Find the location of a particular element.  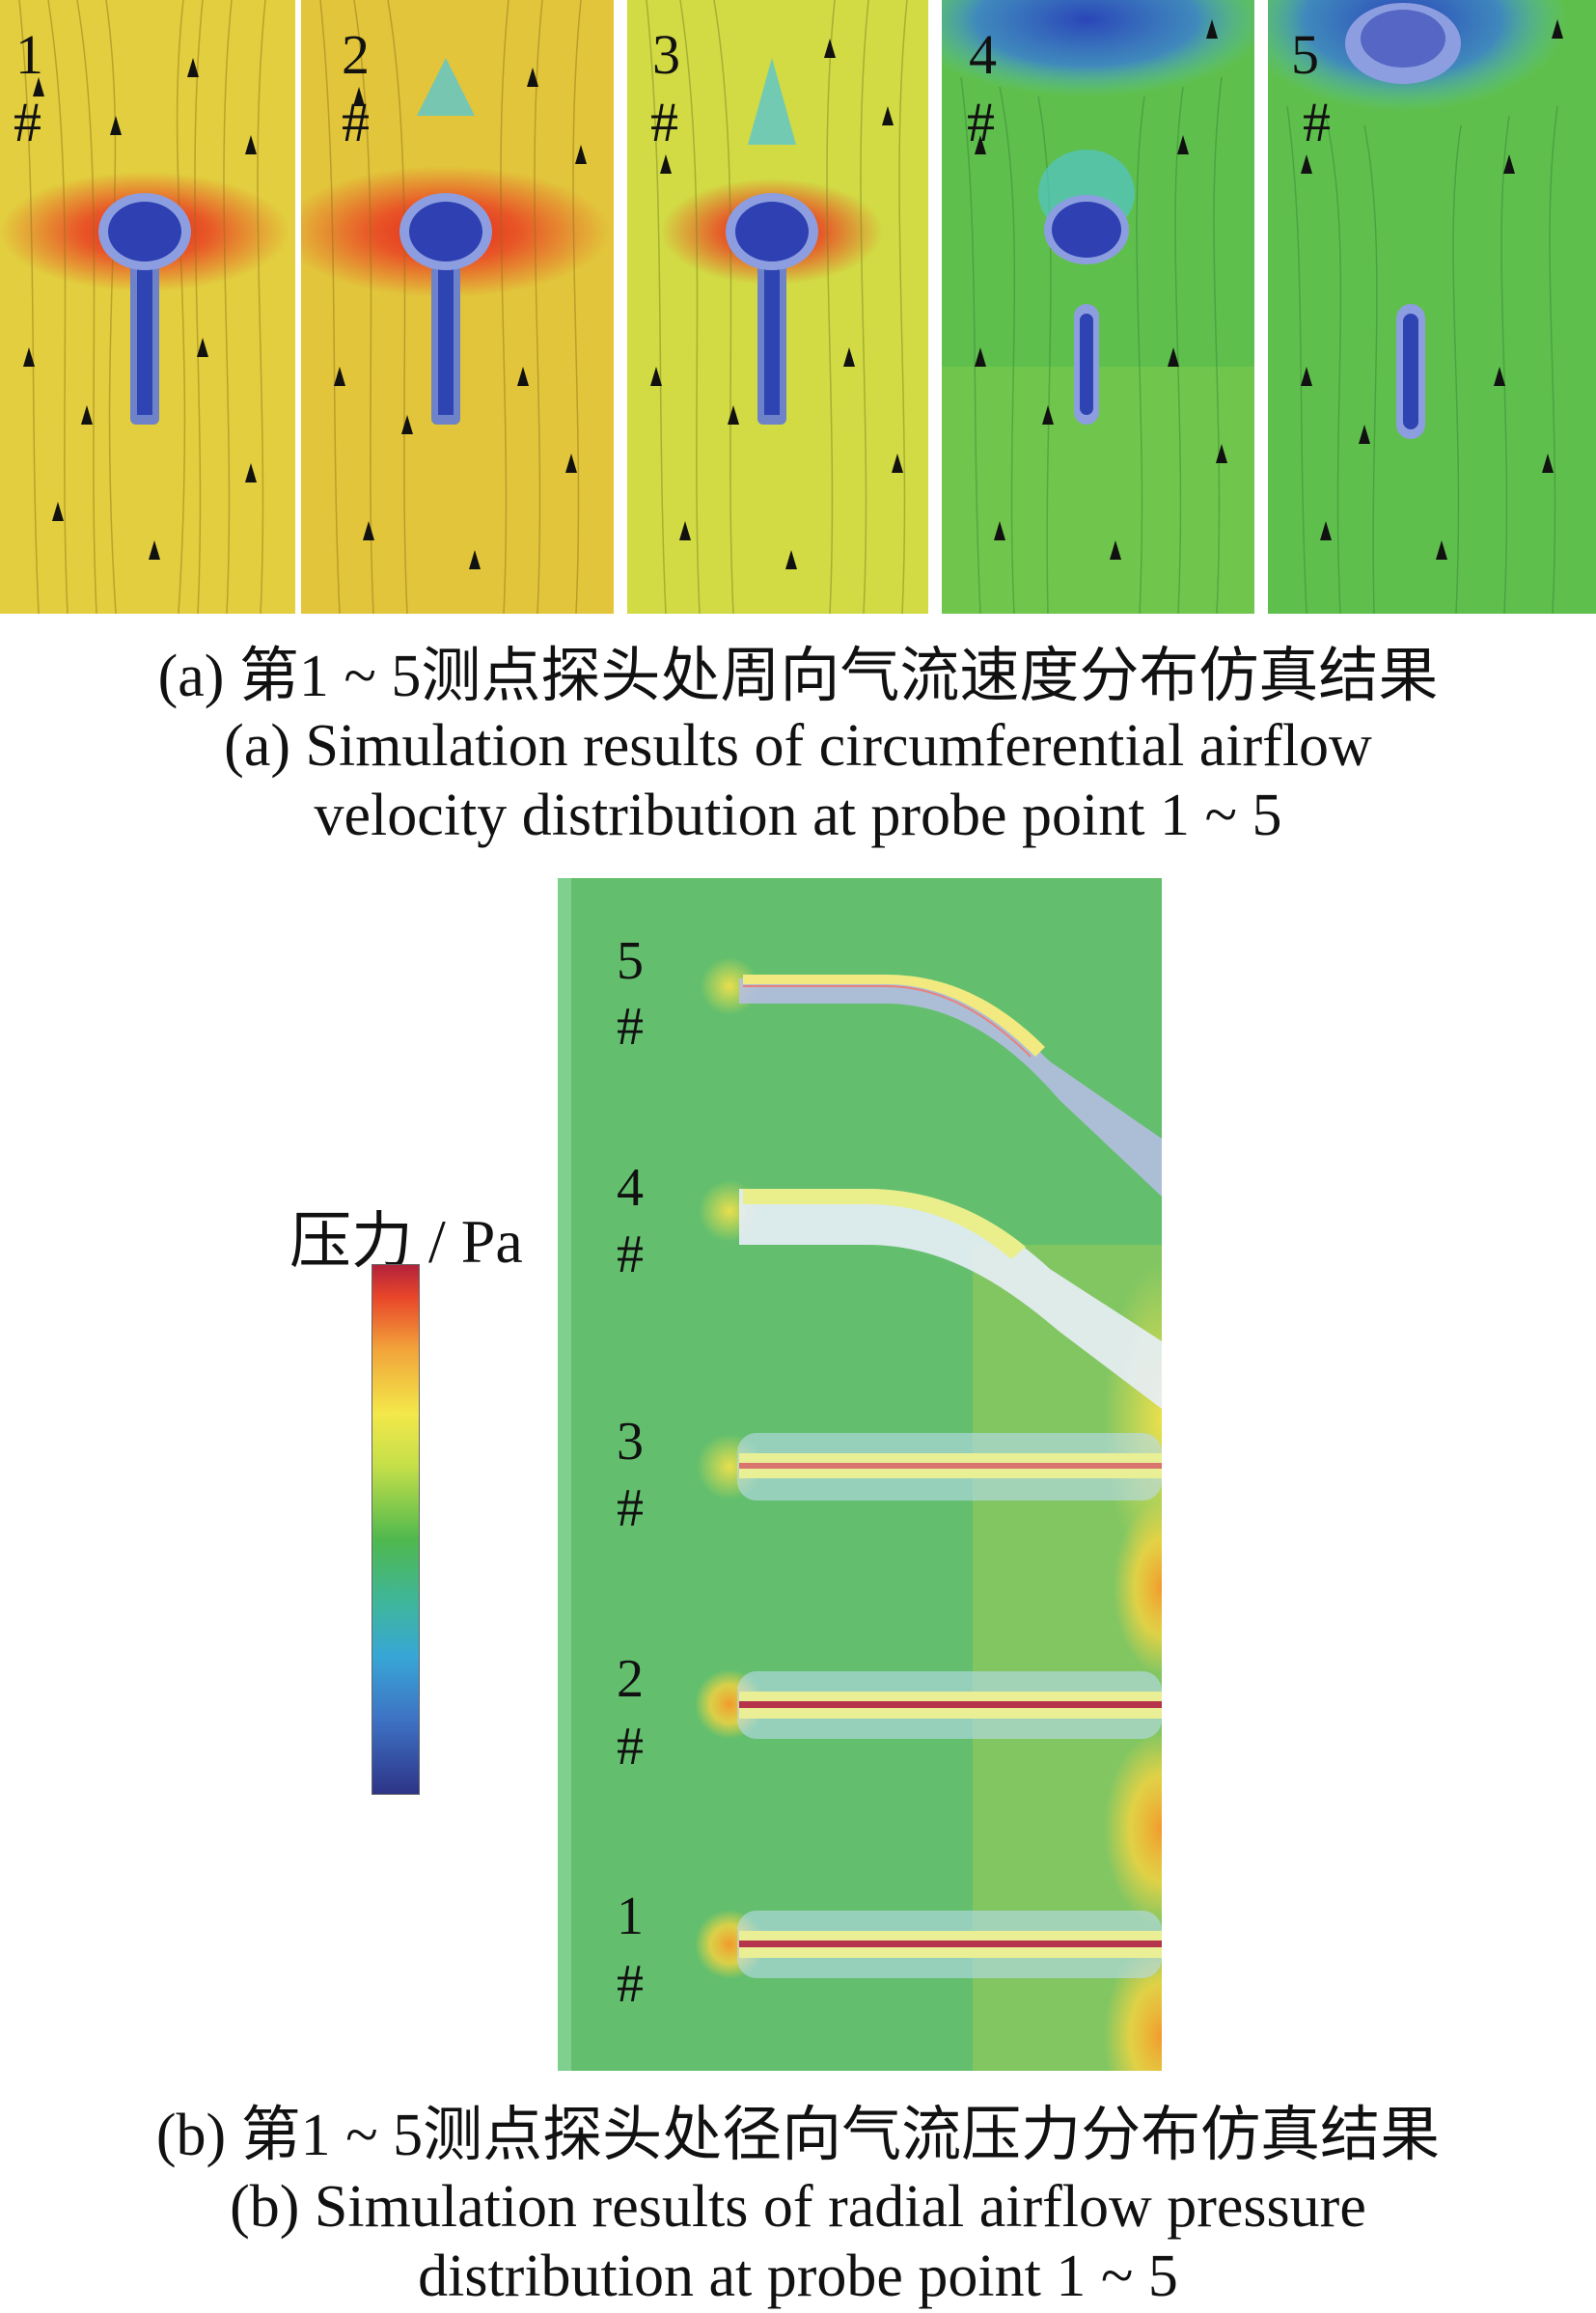

pressure-colorbar is located at coordinates (396, 1530).